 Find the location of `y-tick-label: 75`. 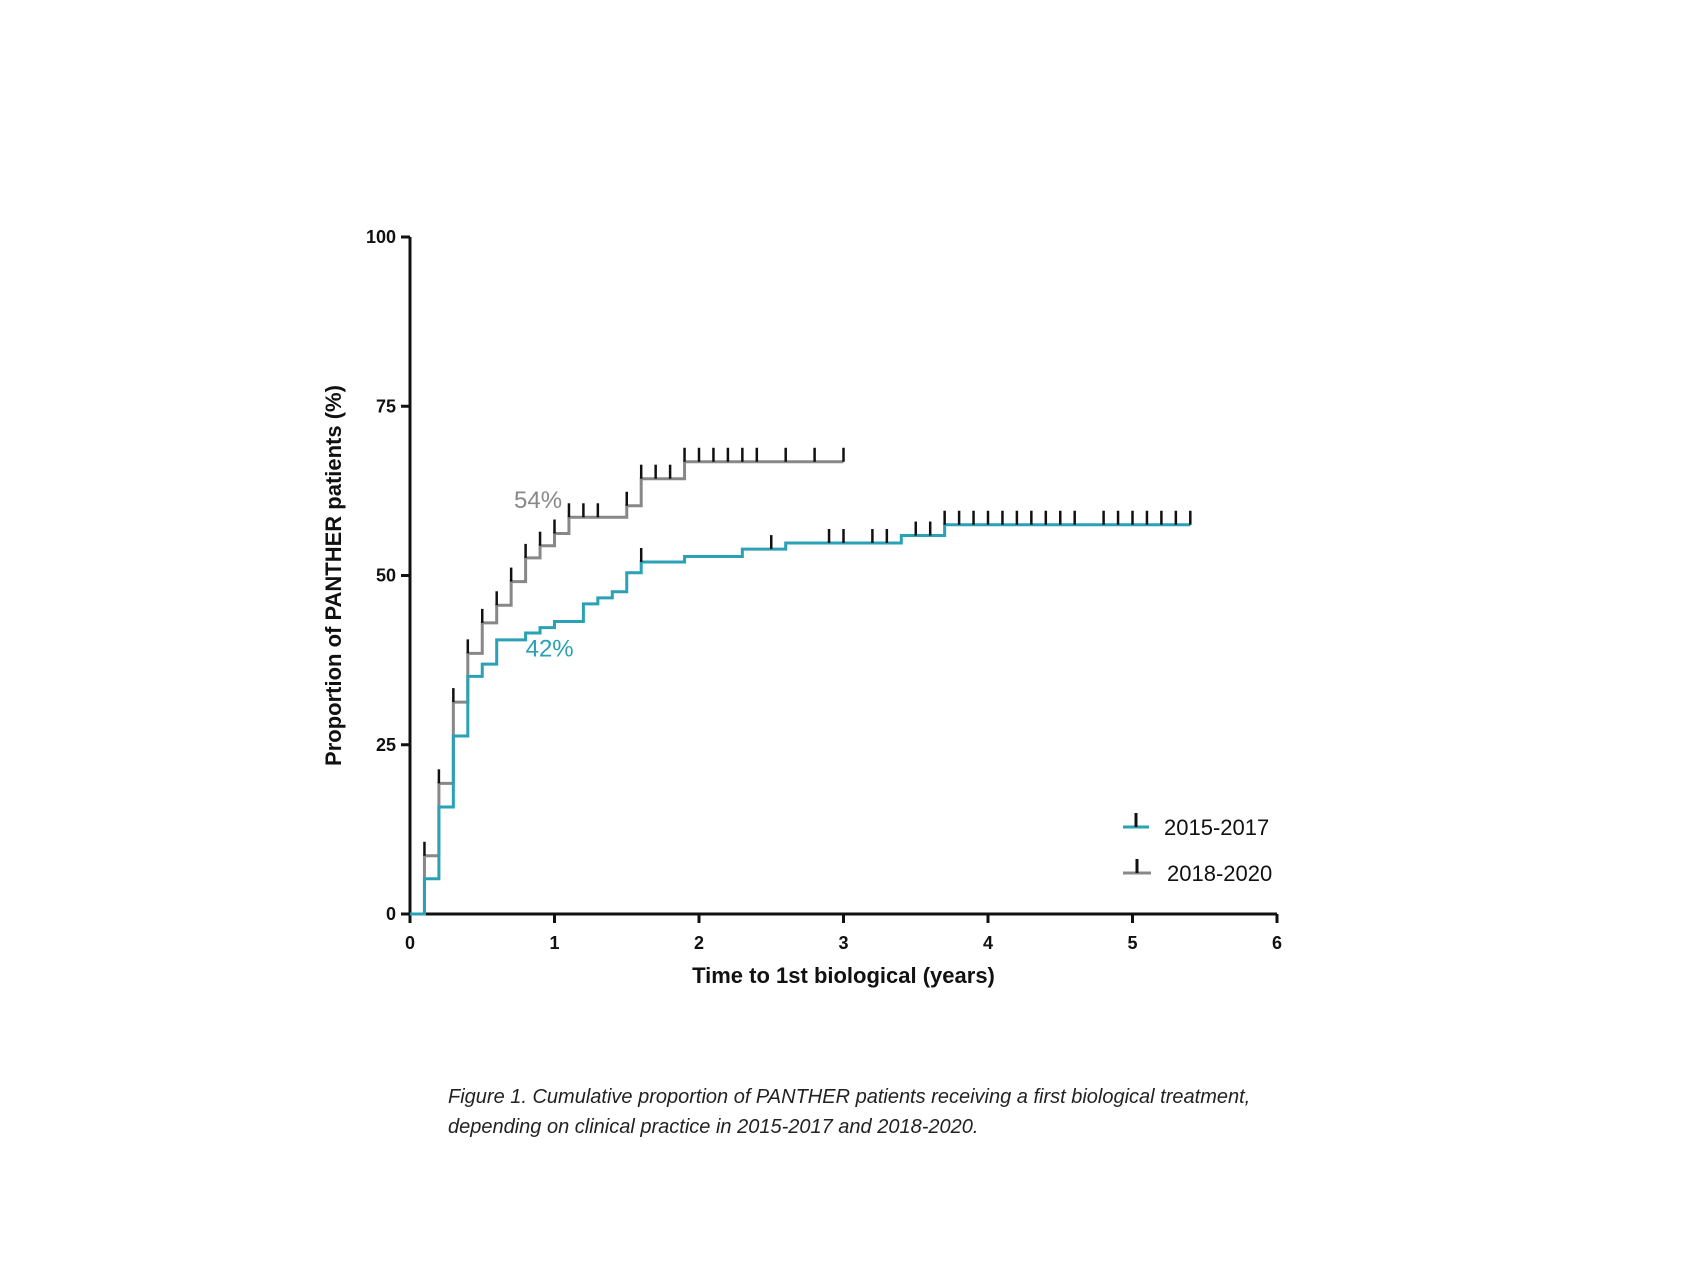

y-tick-label: 75 is located at coordinates (386, 406).